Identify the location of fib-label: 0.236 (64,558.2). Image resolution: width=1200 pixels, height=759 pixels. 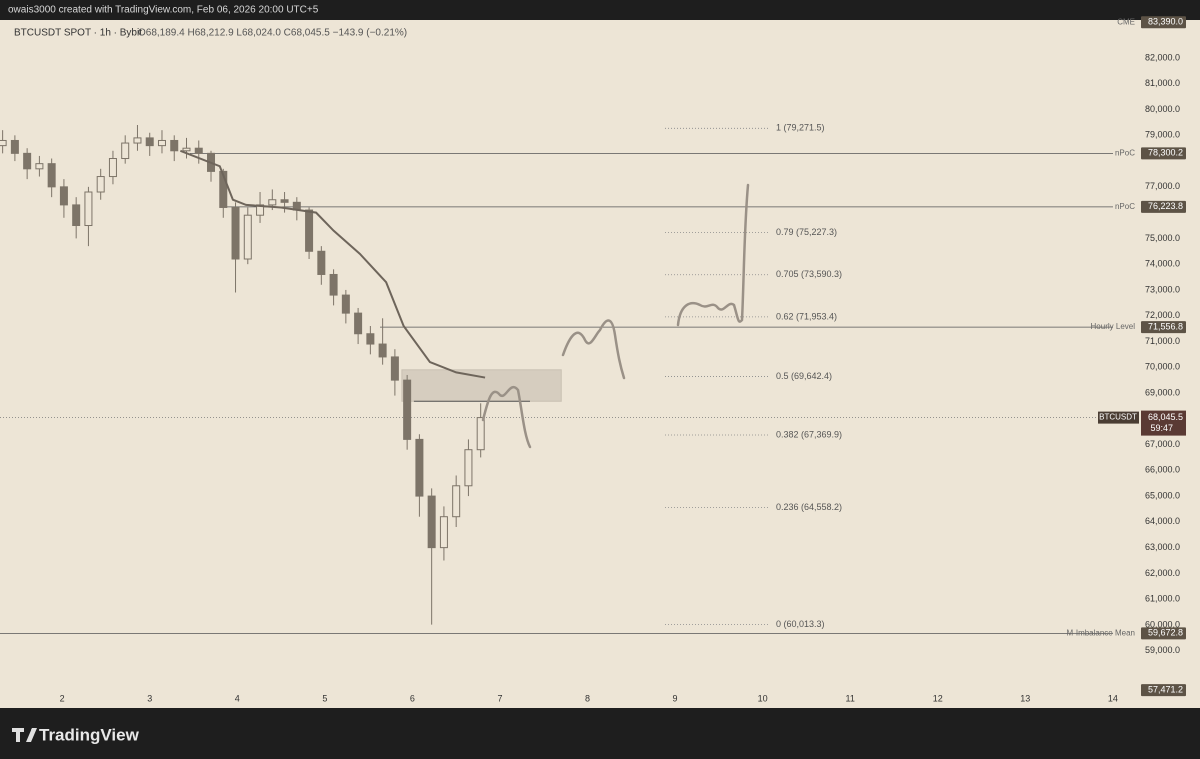
(809, 507).